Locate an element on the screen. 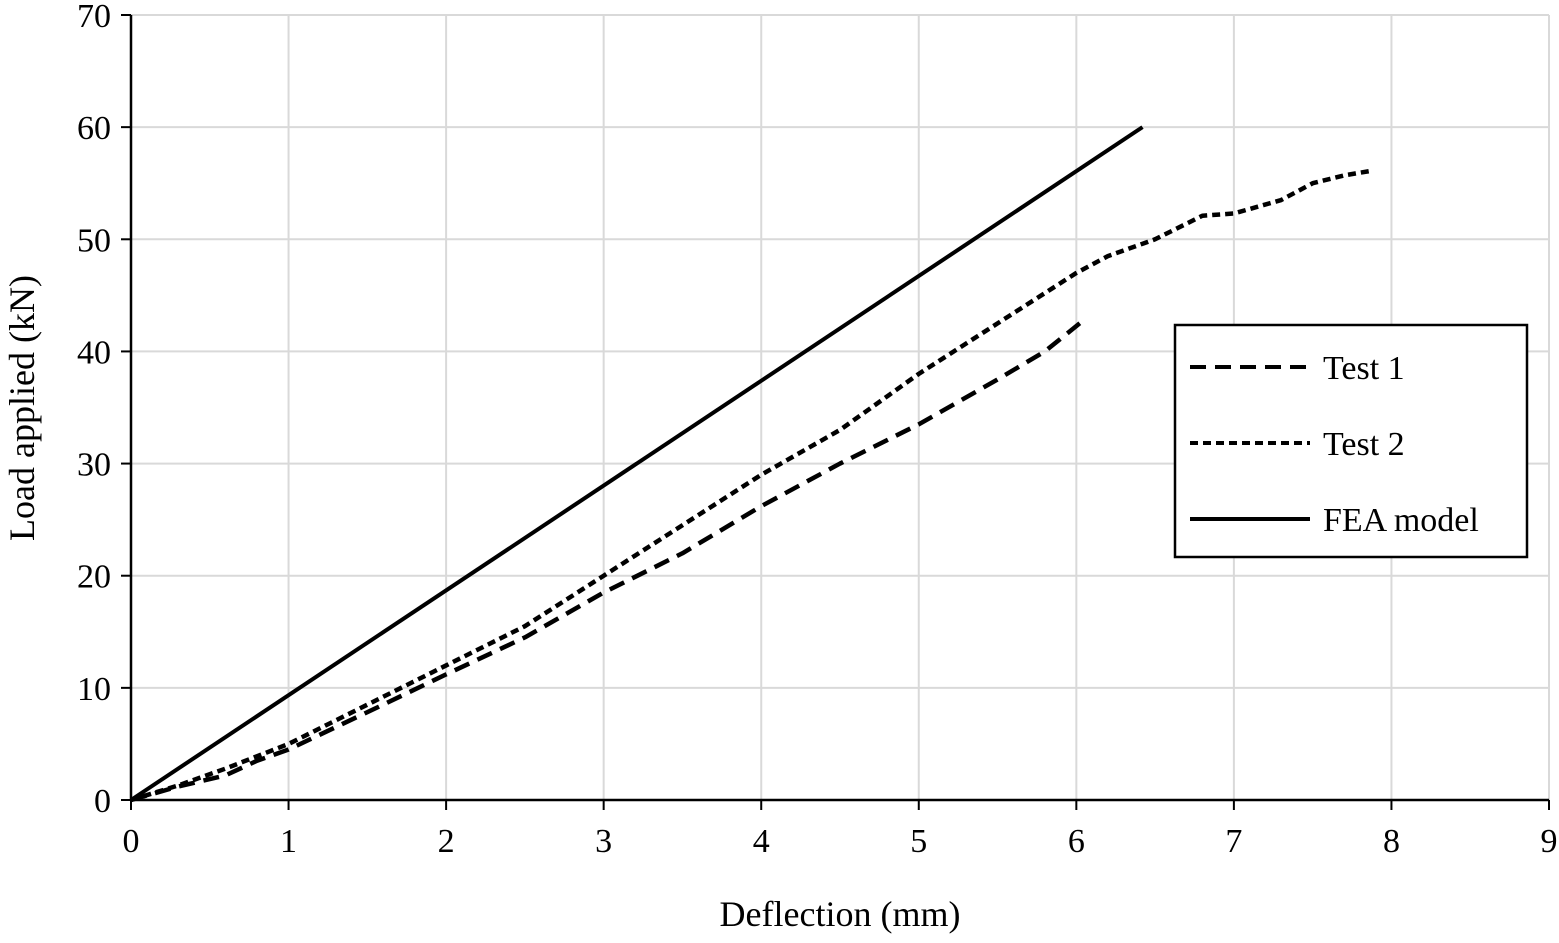 This screenshot has width=1559, height=943. x-tick-label: 2 is located at coordinates (446, 841).